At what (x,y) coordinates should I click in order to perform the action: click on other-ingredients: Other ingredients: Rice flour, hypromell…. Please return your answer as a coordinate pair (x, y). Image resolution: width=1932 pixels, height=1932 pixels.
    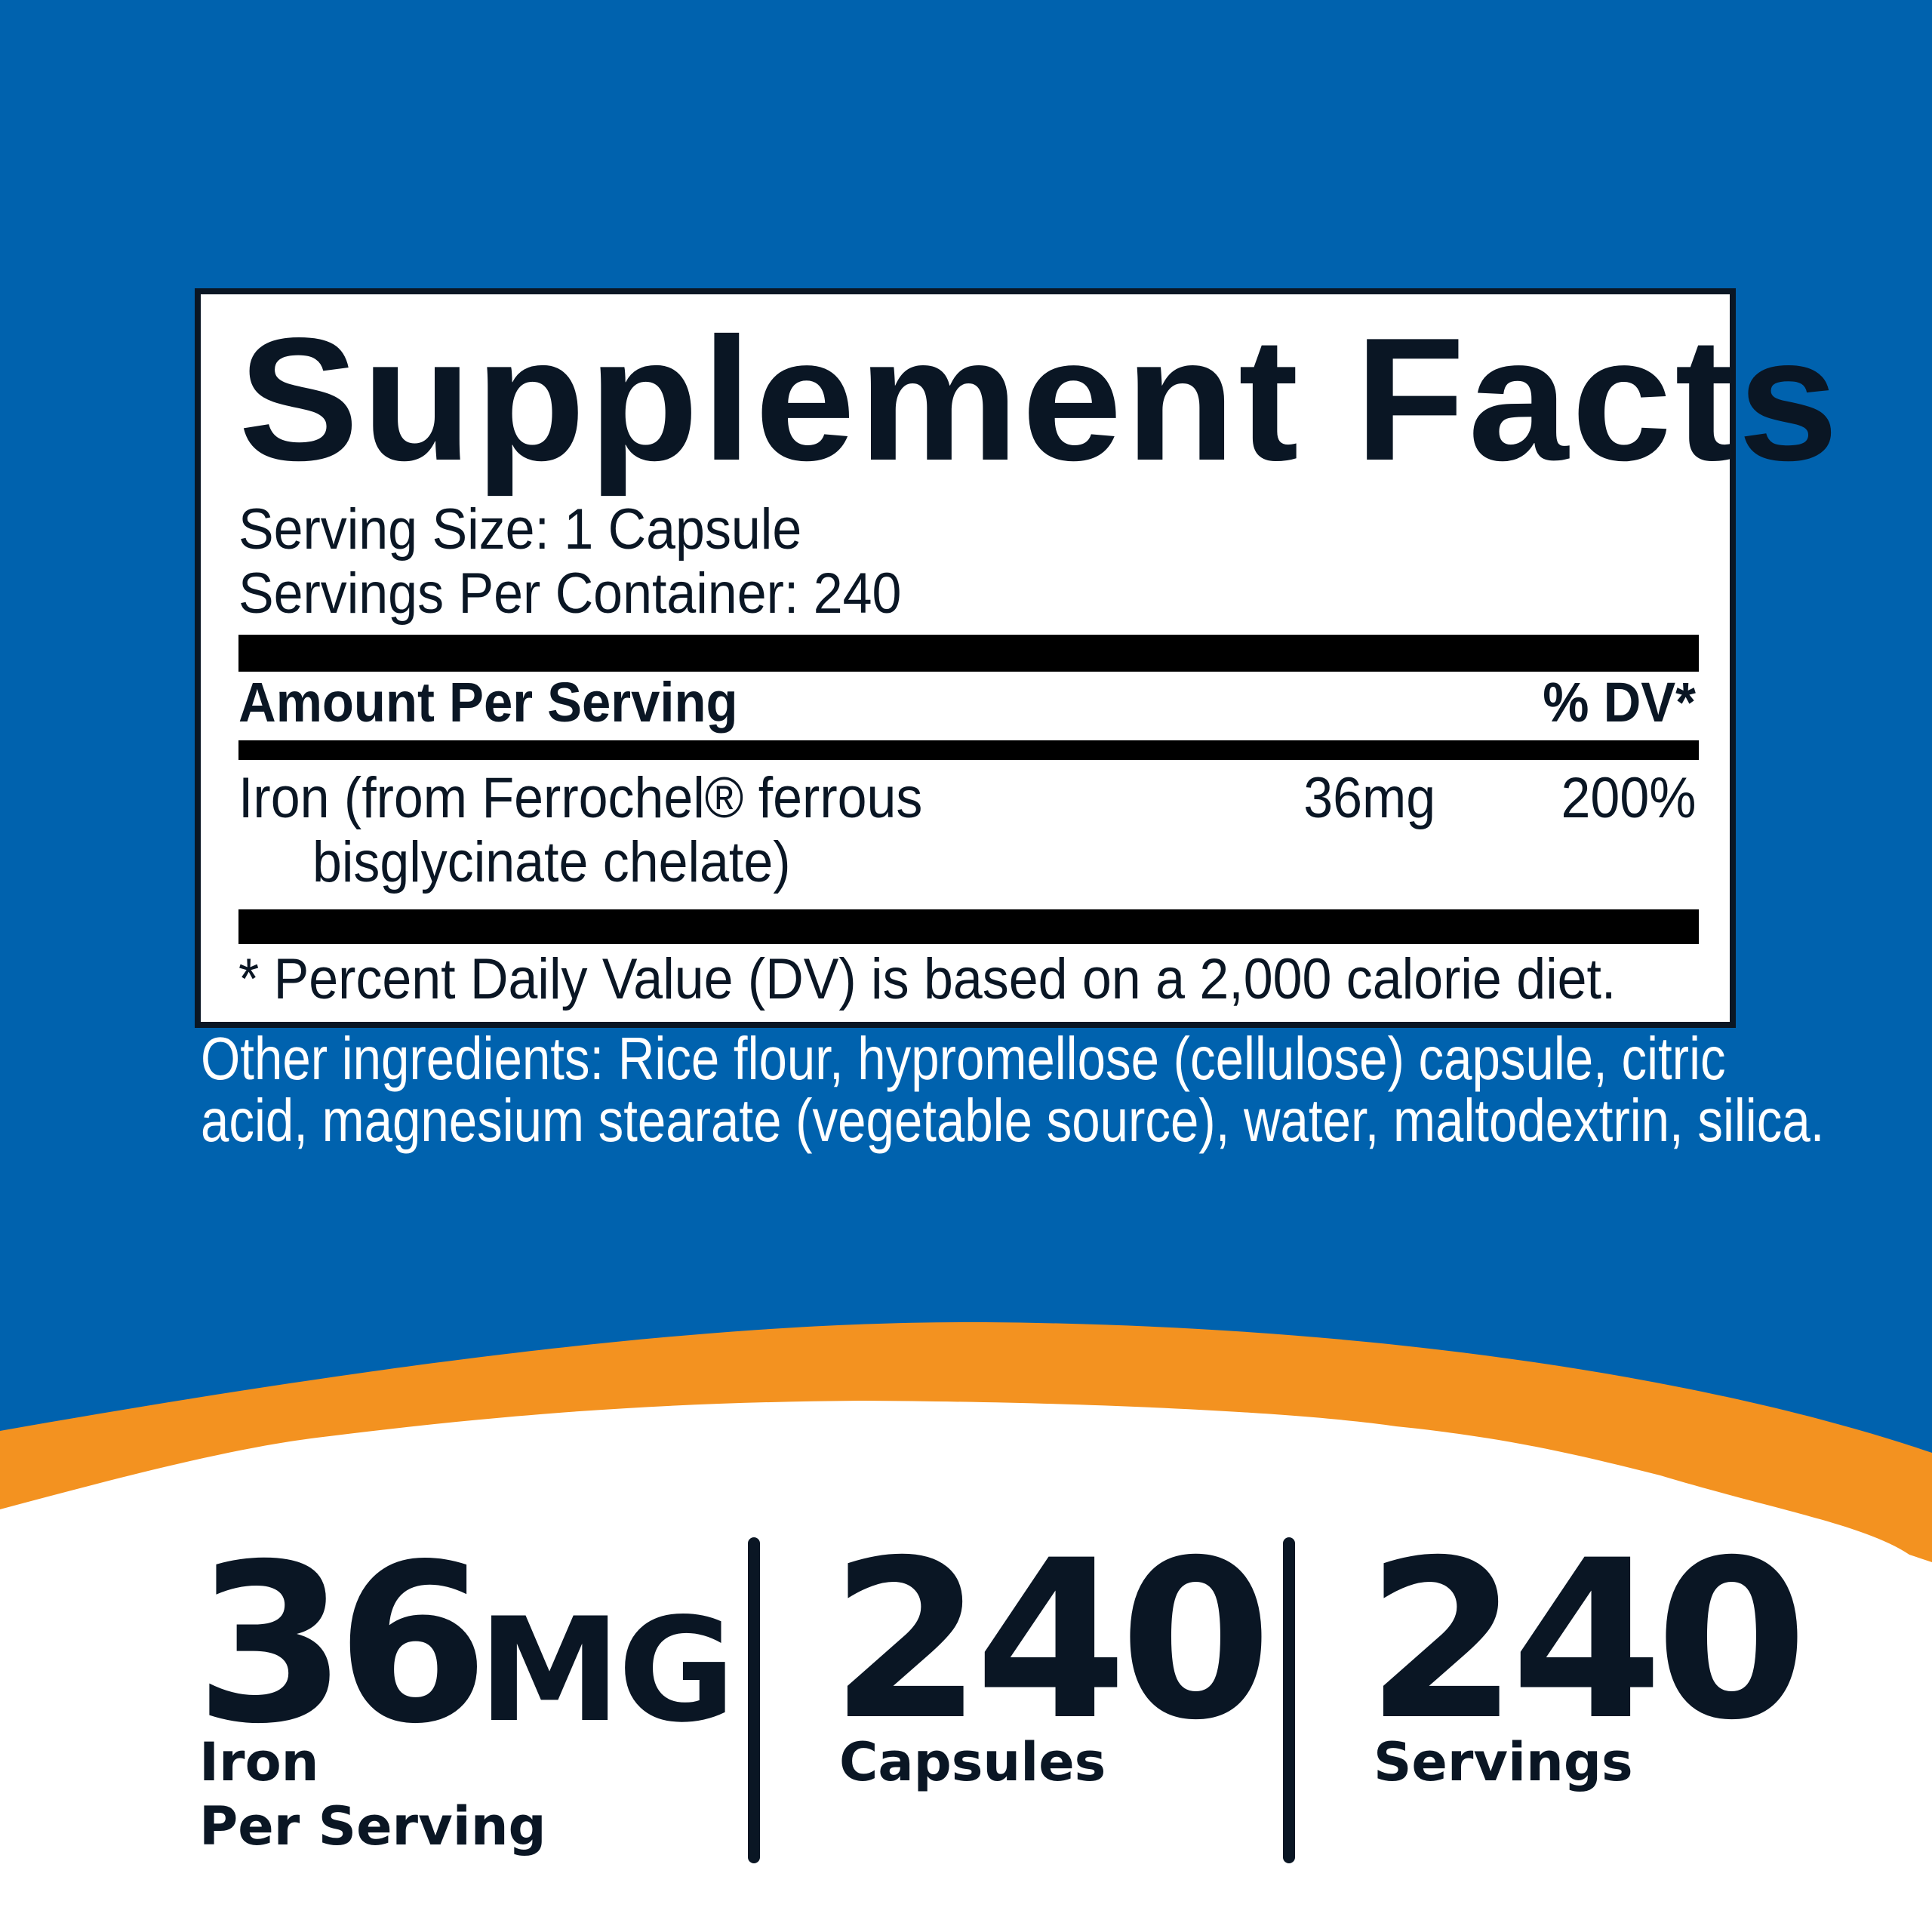
    Looking at the image, I should click on (1012, 1090).